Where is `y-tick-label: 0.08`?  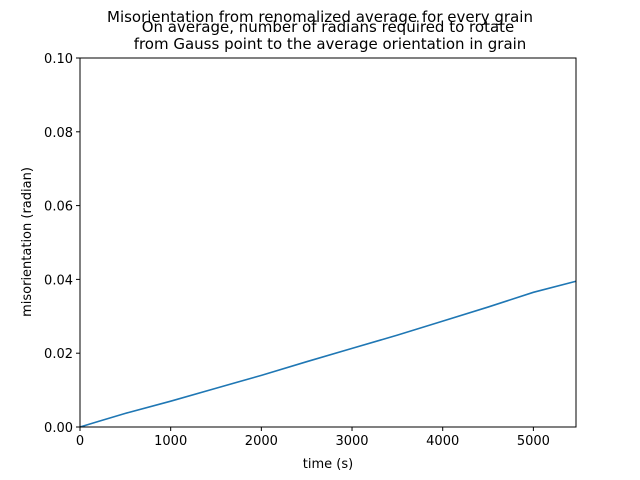 y-tick-label: 0.08 is located at coordinates (58, 133).